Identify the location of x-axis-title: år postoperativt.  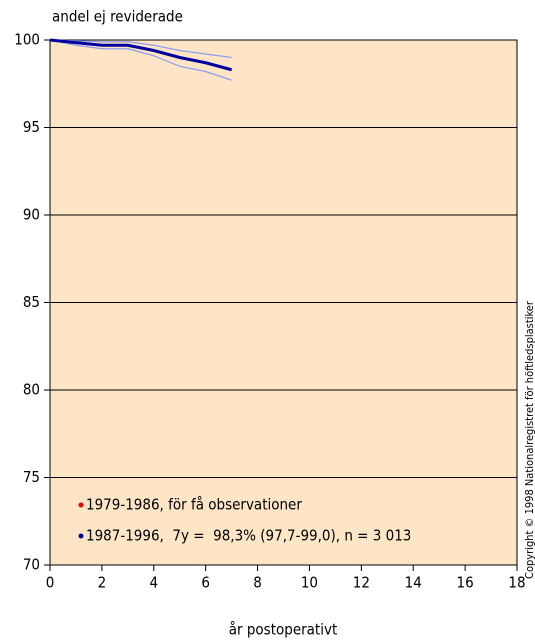
(283, 630).